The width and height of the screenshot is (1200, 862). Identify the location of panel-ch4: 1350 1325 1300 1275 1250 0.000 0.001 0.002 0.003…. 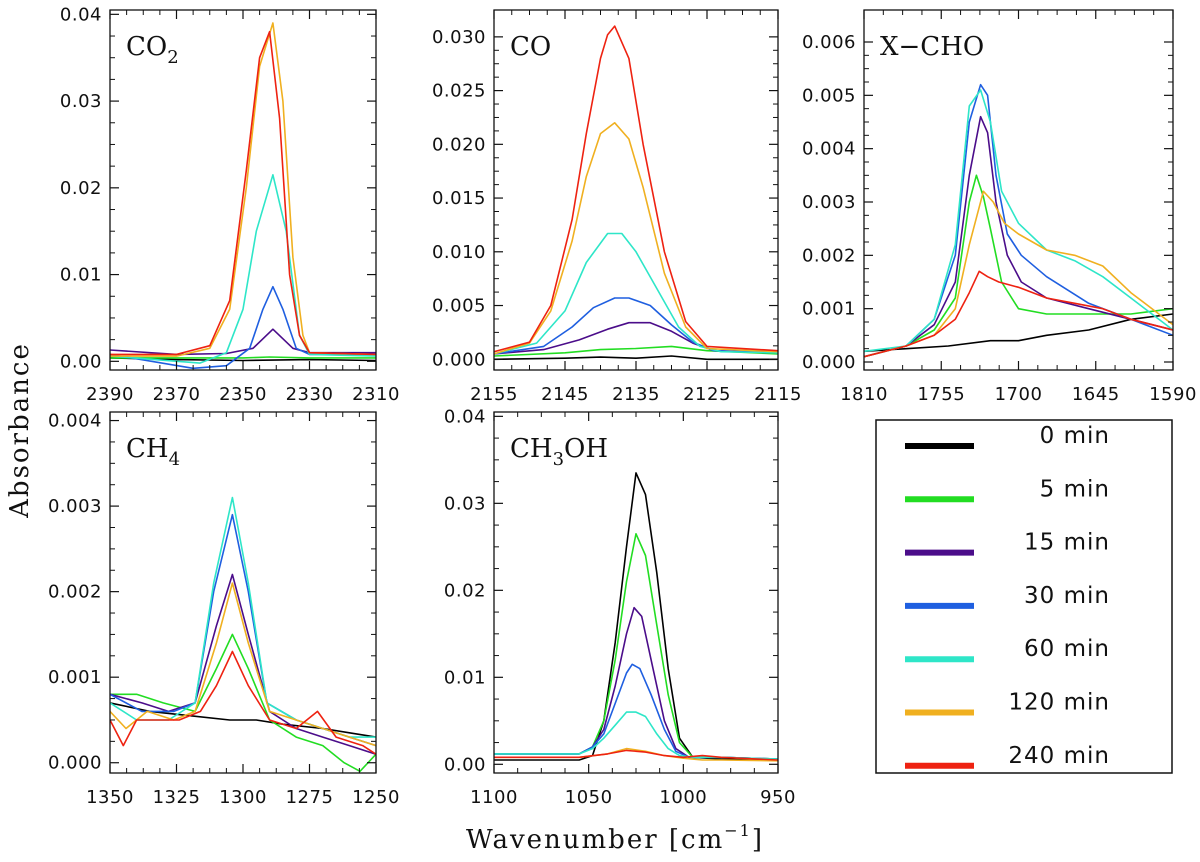
(224, 609).